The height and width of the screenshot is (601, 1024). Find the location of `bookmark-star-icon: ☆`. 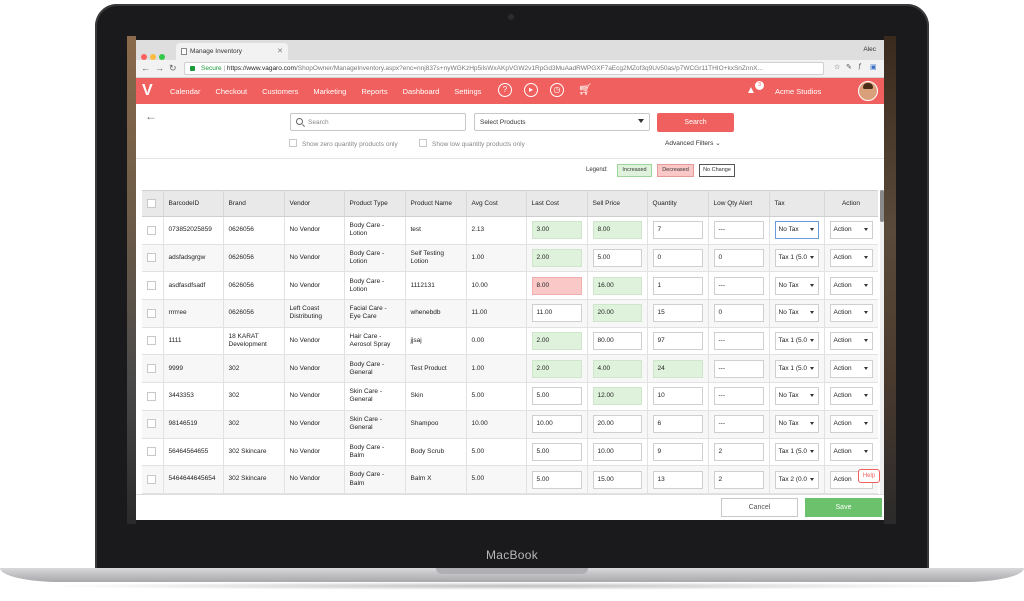

bookmark-star-icon: ☆ is located at coordinates (837, 67).